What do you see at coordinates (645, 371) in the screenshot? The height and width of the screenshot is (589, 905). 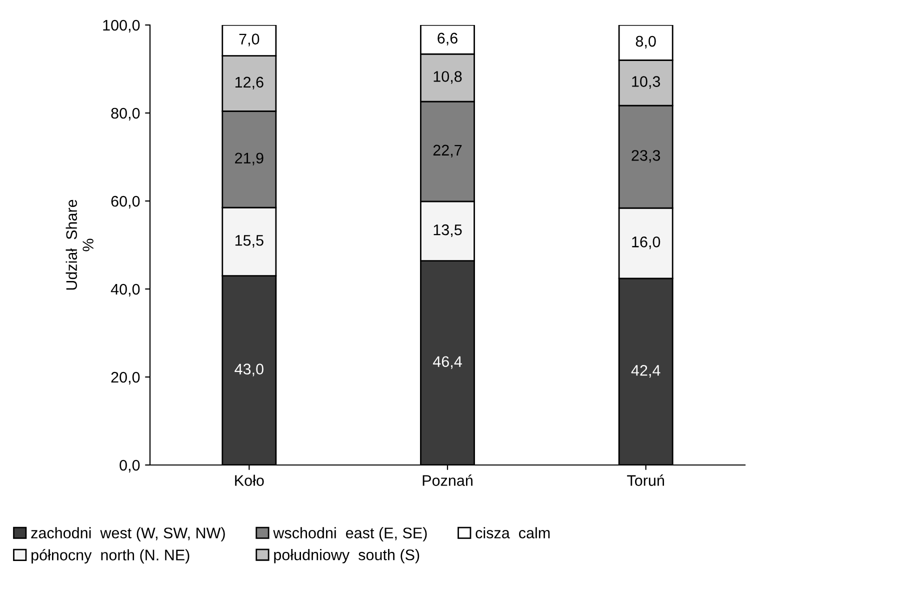 I see `data-label: 42,4` at bounding box center [645, 371].